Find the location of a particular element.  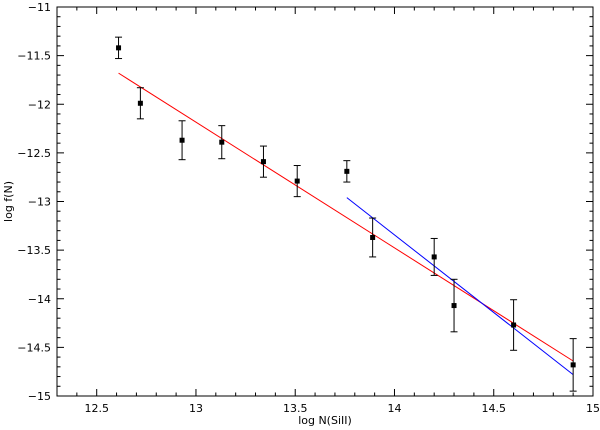

y-tick-label: −12 is located at coordinates (39, 104).